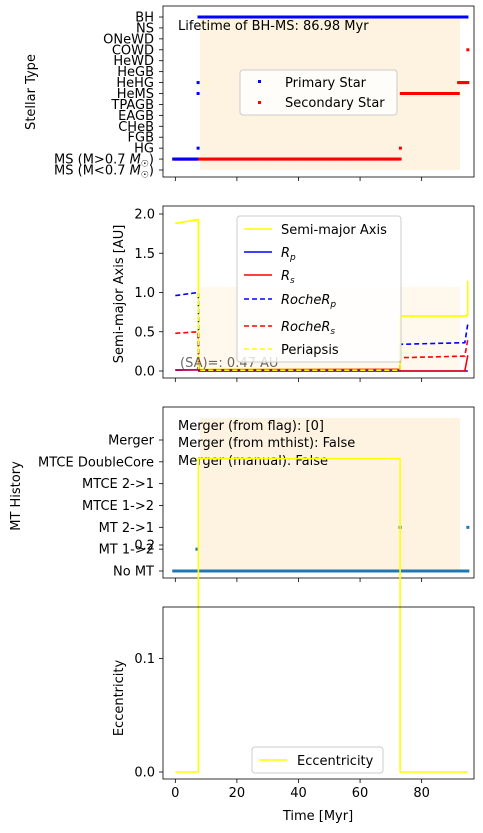  Describe the element at coordinates (126, 528) in the screenshot. I see `y-tick-label: MT 2->1` at that location.